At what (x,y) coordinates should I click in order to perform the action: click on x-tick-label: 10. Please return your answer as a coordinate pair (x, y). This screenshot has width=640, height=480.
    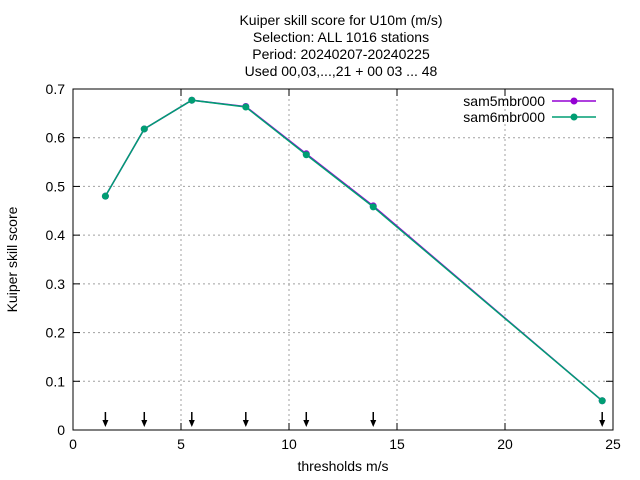
    Looking at the image, I should click on (289, 444).